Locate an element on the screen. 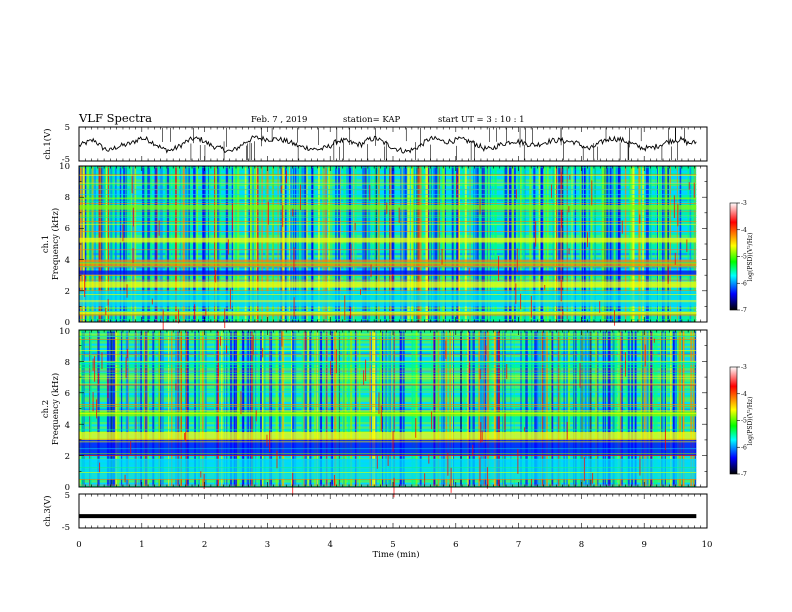  ch2-colorbar: -3 -4 -5 -6 -7 log(PSD)(V²/Hz) is located at coordinates (741, 421).